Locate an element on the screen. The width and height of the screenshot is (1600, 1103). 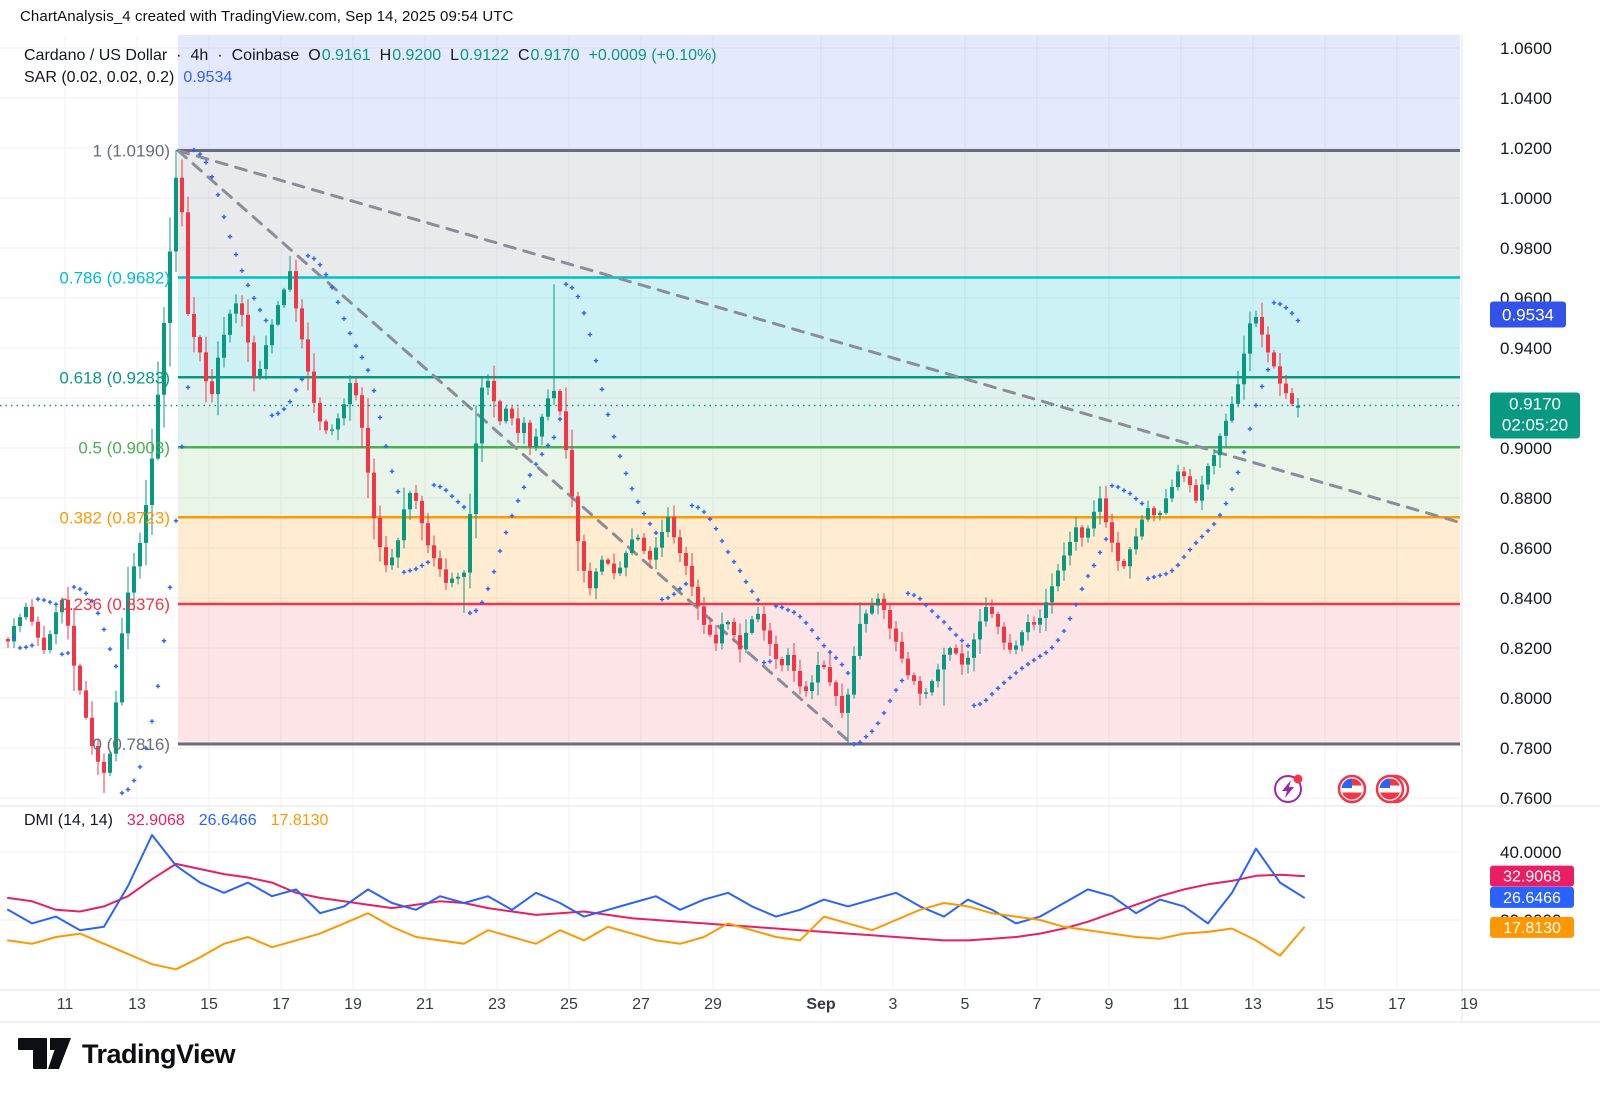
time-axis-label: 3 is located at coordinates (893, 1004).